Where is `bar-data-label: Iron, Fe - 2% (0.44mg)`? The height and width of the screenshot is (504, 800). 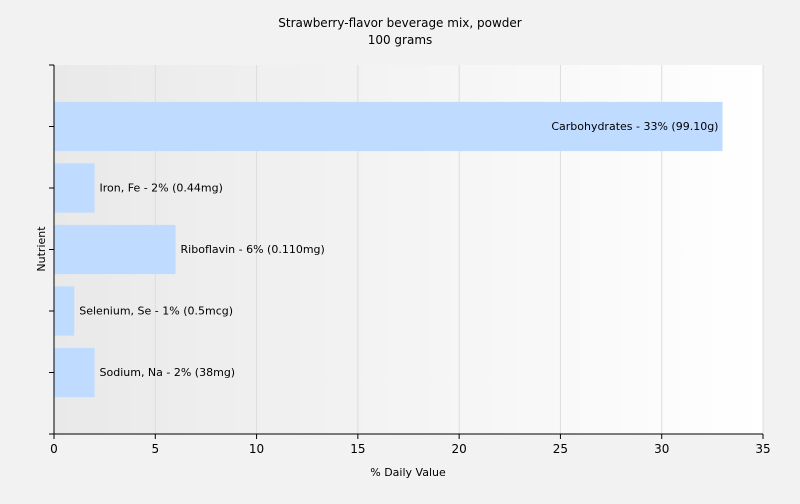
bar-data-label: Iron, Fe - 2% (0.44mg) is located at coordinates (161, 188).